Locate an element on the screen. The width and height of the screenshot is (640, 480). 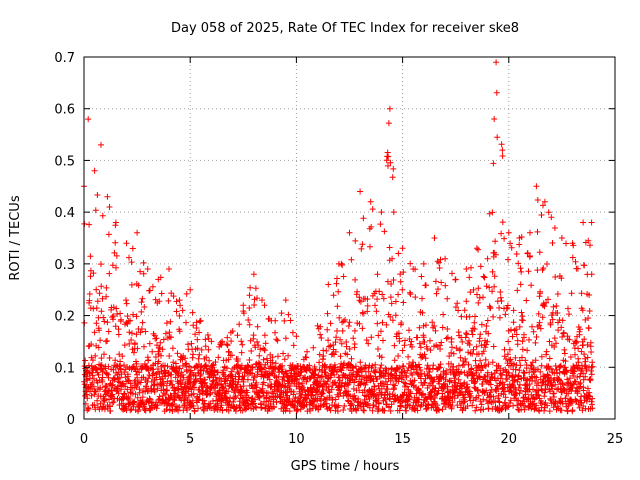
x-tick-label: 25 is located at coordinates (615, 439).